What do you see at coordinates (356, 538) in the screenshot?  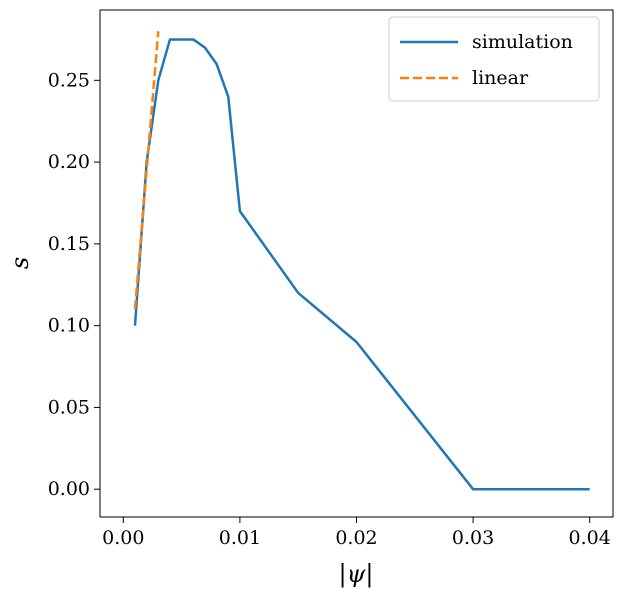 I see `x-tick-label: 0.02` at bounding box center [356, 538].